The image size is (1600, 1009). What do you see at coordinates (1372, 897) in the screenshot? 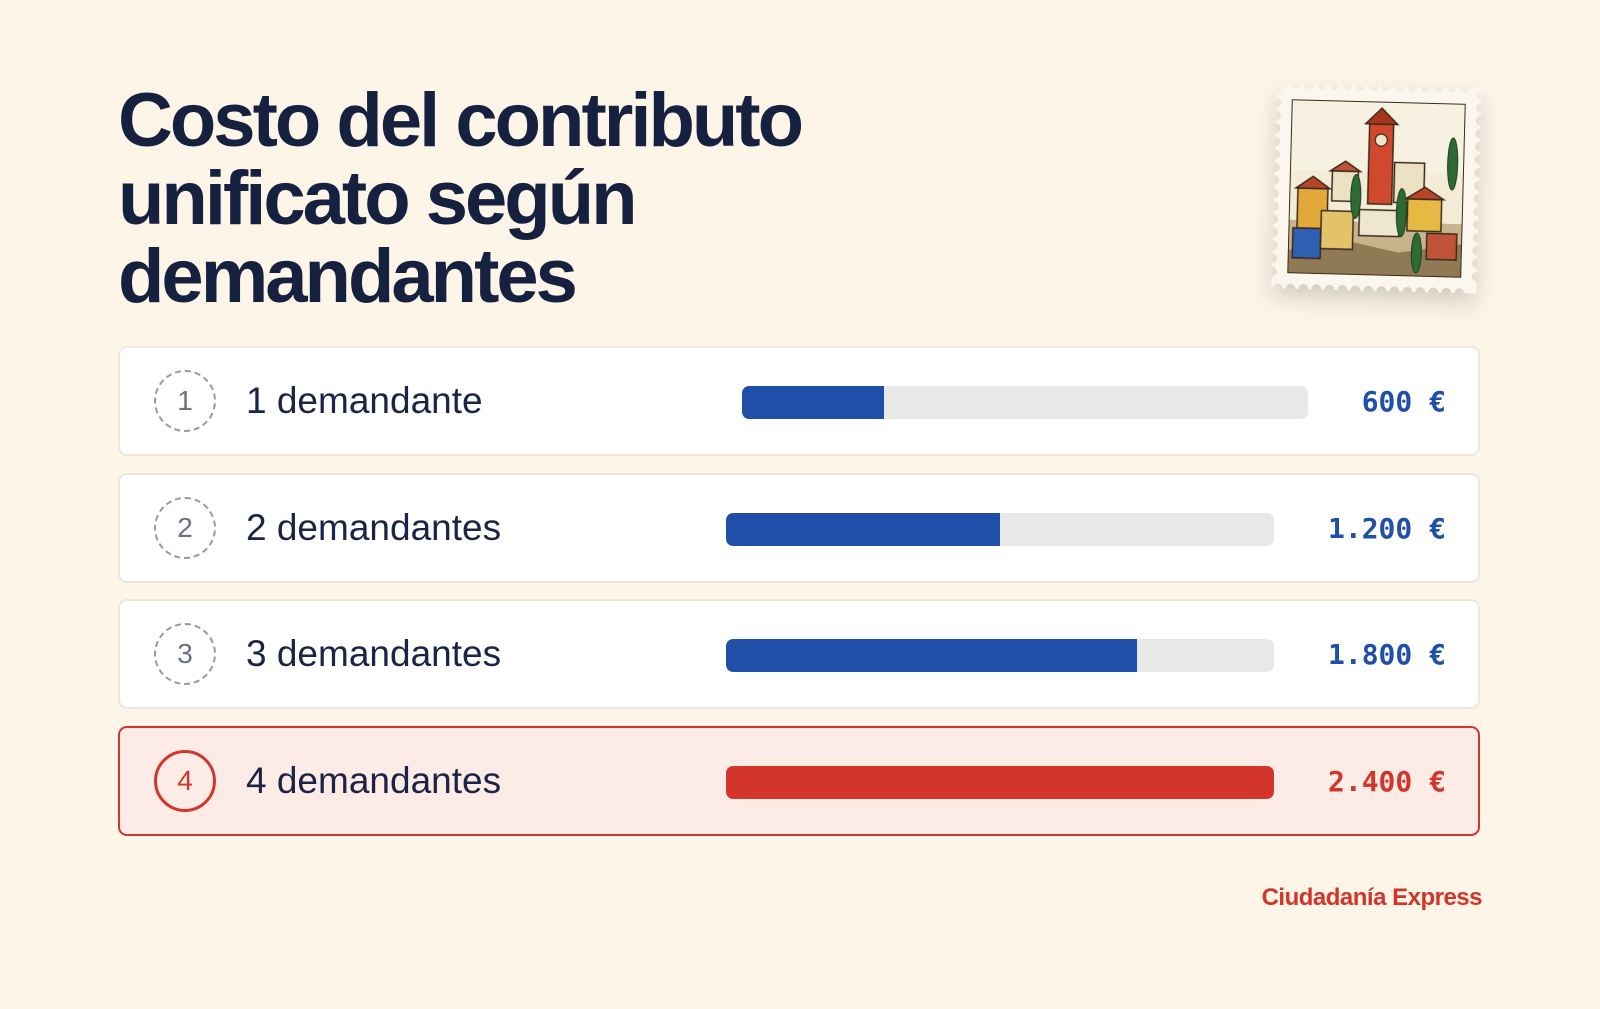
I see `brand-label: Ciudadanía Express` at bounding box center [1372, 897].